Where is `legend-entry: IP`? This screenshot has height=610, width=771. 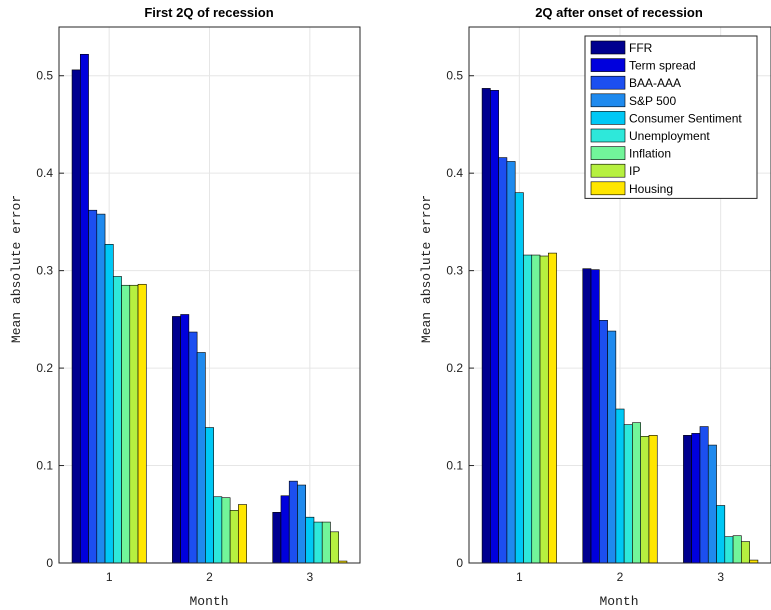 legend-entry: IP is located at coordinates (634, 171).